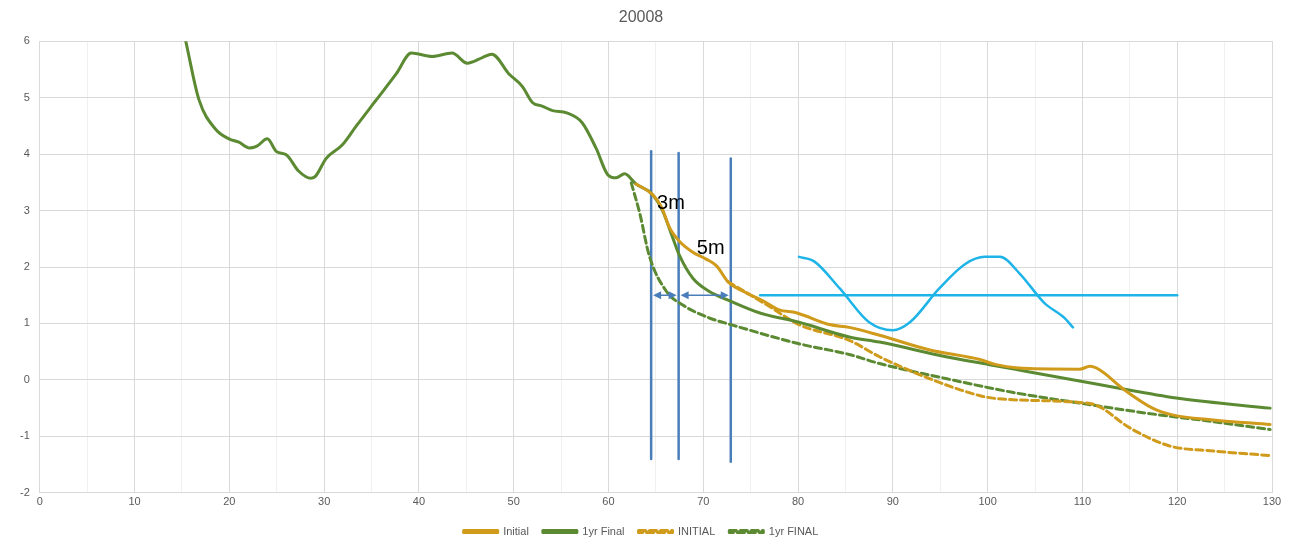  I want to click on x-tick-label: 70, so click(703, 501).